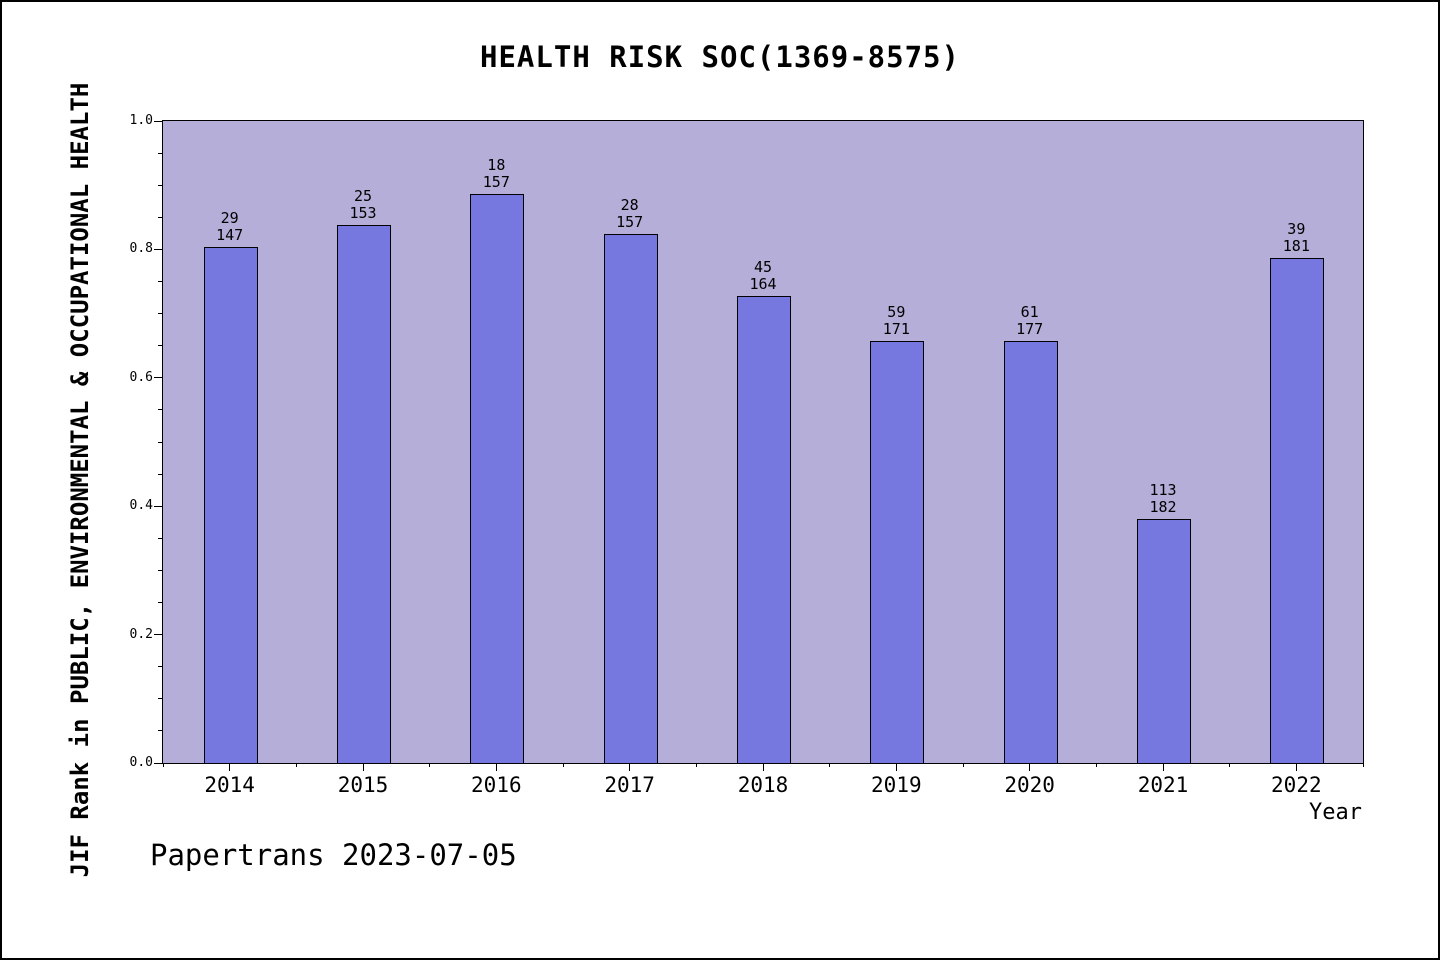  What do you see at coordinates (629, 785) in the screenshot?
I see `x-tick-label: 2017` at bounding box center [629, 785].